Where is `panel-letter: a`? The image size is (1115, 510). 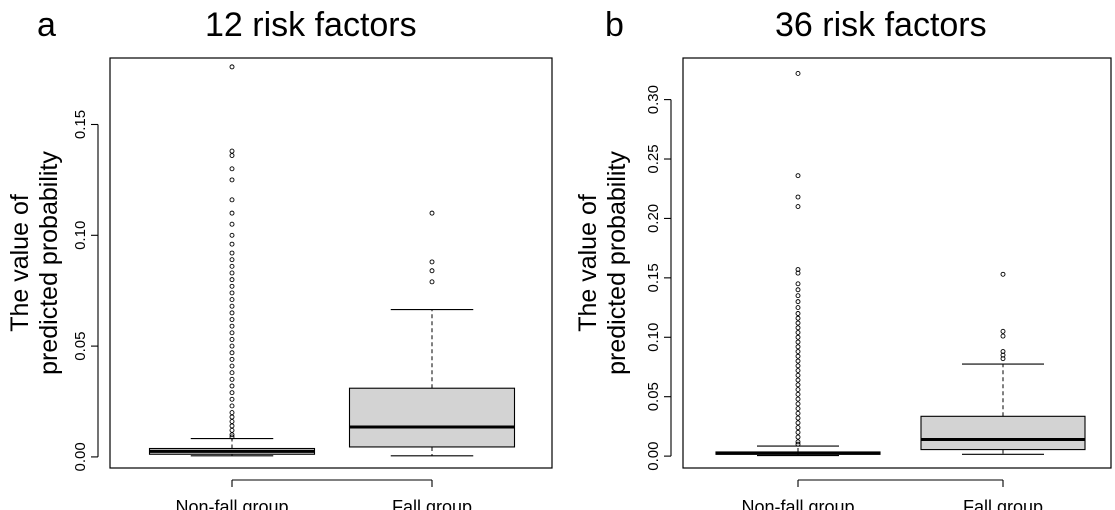 panel-letter: a is located at coordinates (46, 25).